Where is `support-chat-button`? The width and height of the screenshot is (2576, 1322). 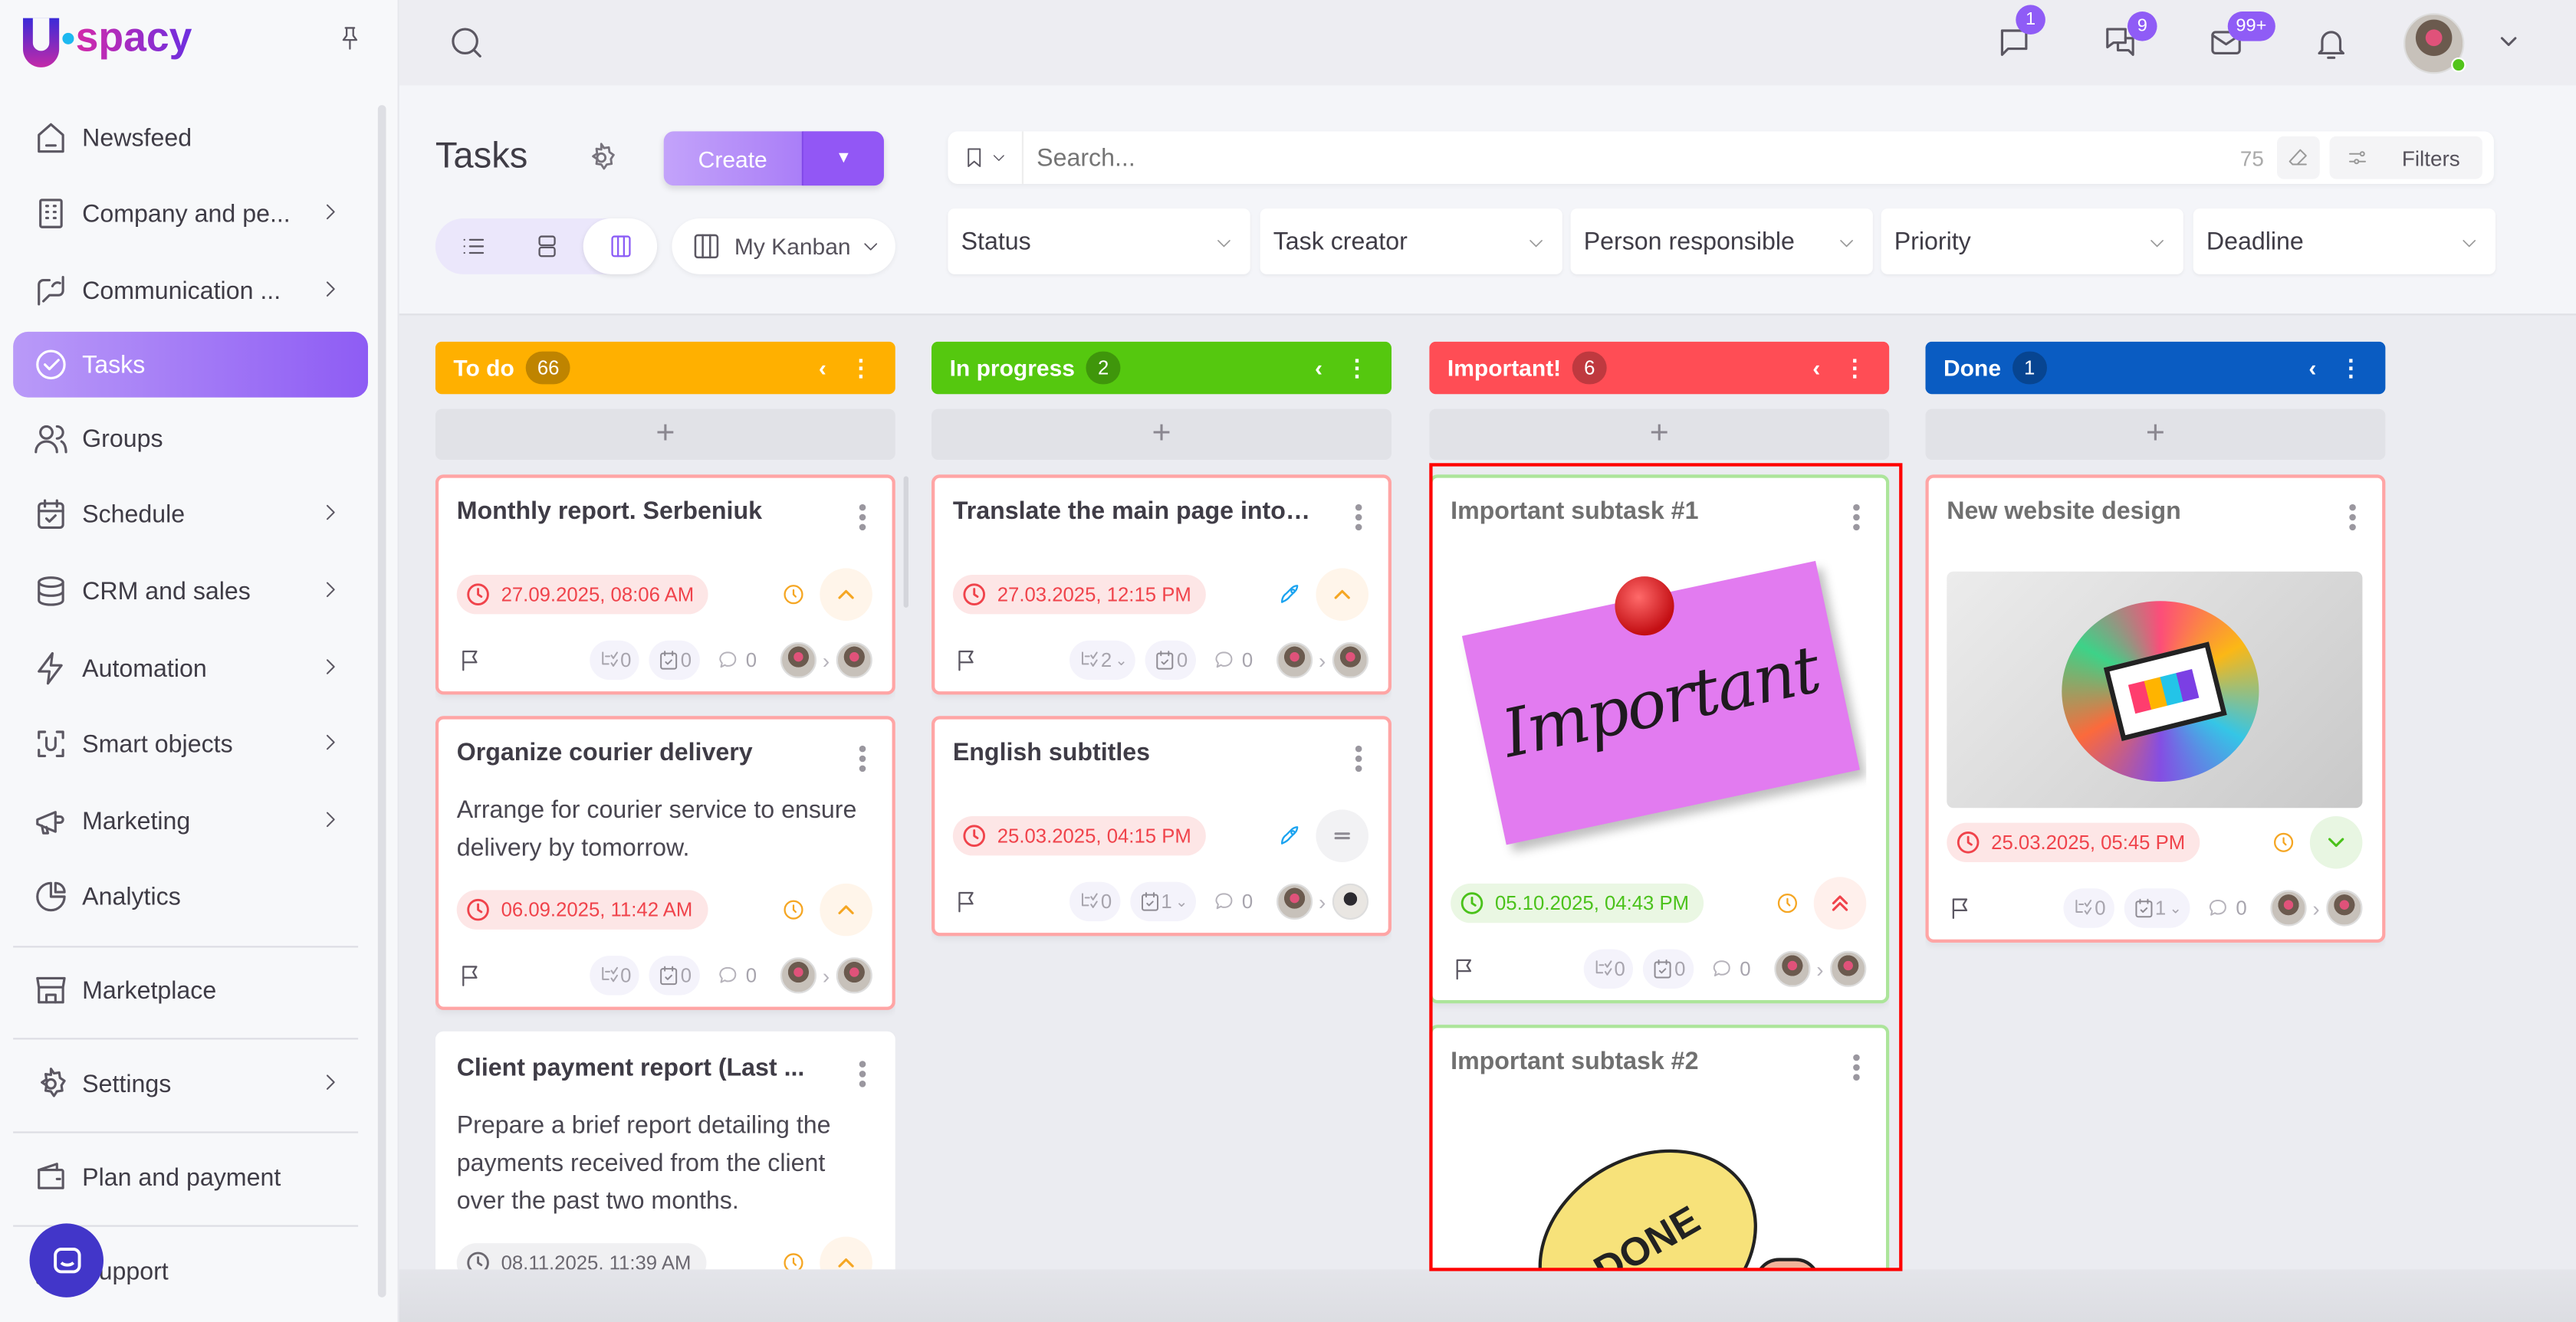
support-chat-button is located at coordinates (66, 1260).